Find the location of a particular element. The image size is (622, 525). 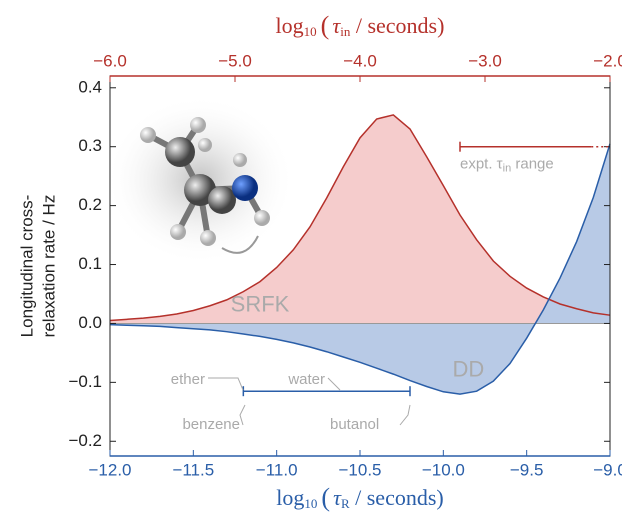

solvent-label: butanol is located at coordinates (354, 424).